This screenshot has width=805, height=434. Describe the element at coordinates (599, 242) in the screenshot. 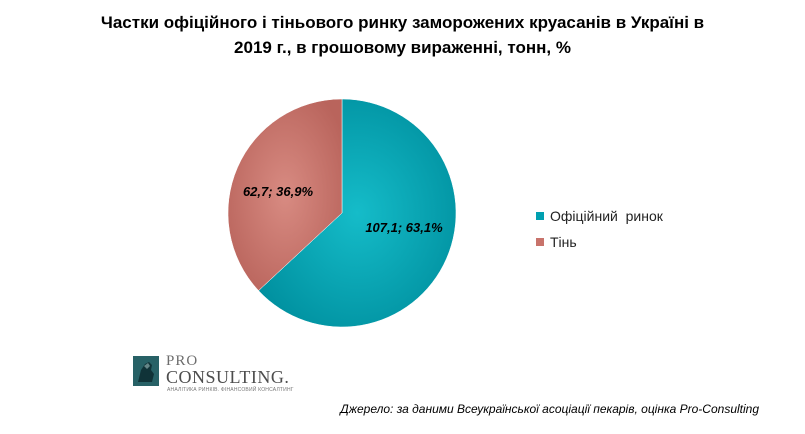

I see `legend-item-shadow: Тінь` at that location.